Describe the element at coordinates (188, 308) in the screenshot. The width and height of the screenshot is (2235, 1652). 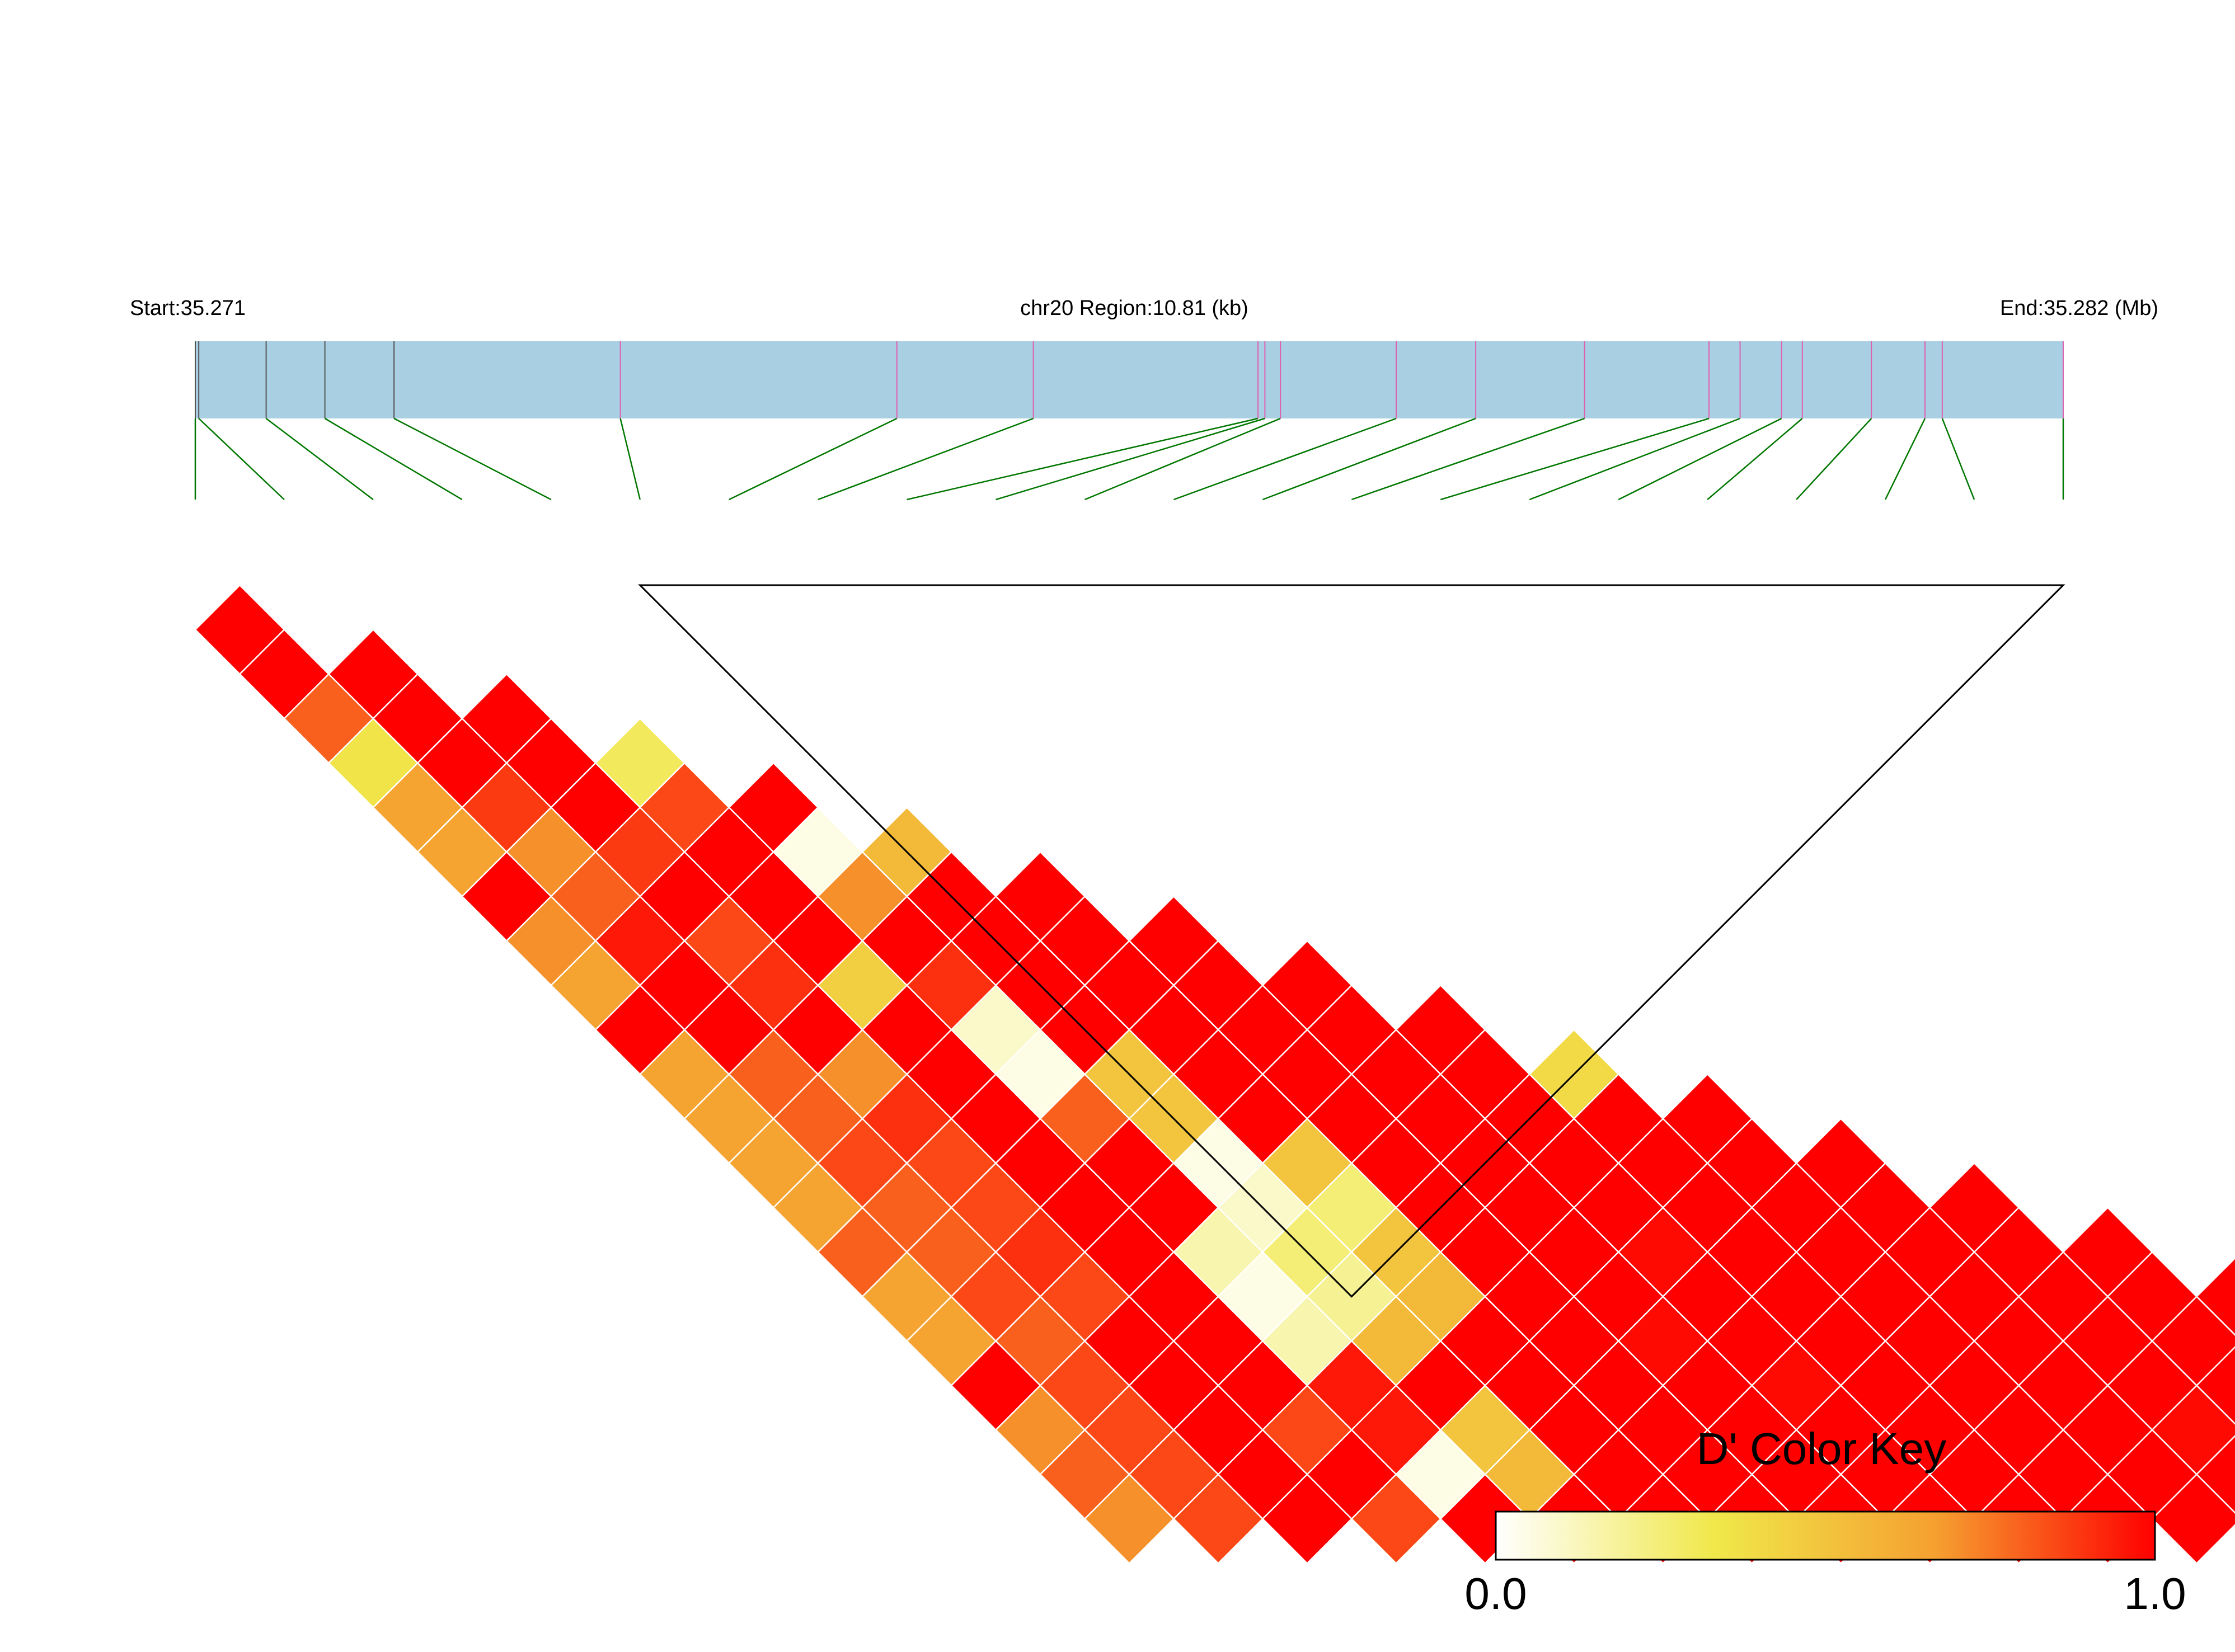
I see `start-label: Start:35.271` at that location.